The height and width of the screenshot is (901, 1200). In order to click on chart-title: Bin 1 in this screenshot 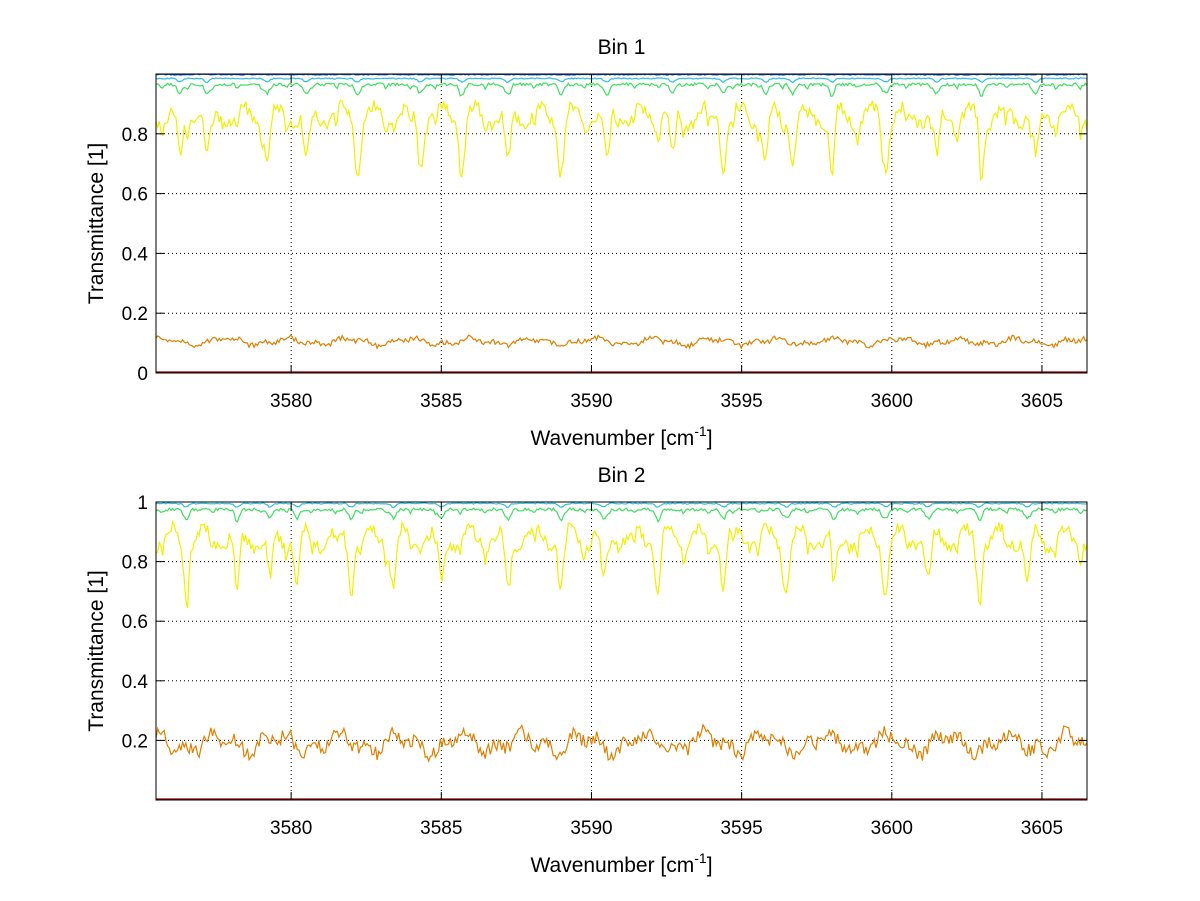, I will do `click(622, 47)`.